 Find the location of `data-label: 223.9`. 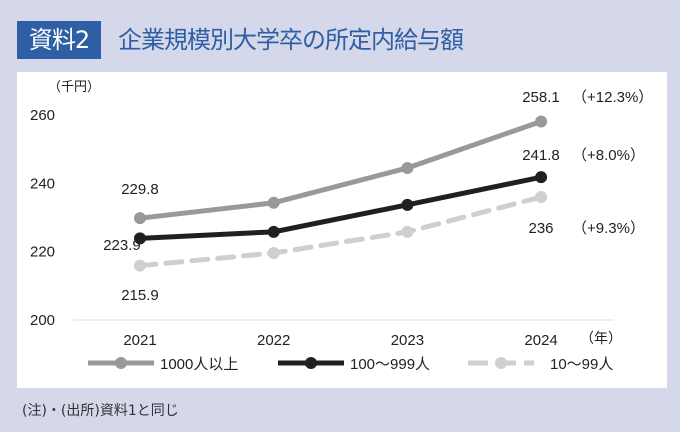

data-label: 223.9 is located at coordinates (122, 245).